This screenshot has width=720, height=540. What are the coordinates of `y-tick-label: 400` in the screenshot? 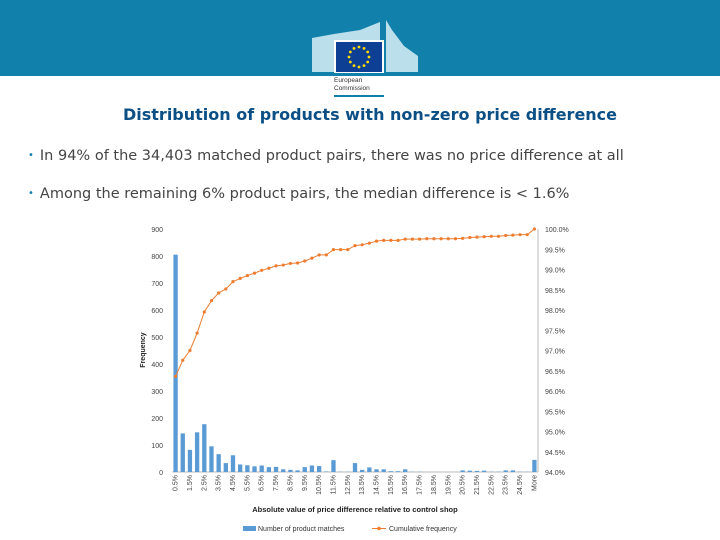 It's located at (157, 365).